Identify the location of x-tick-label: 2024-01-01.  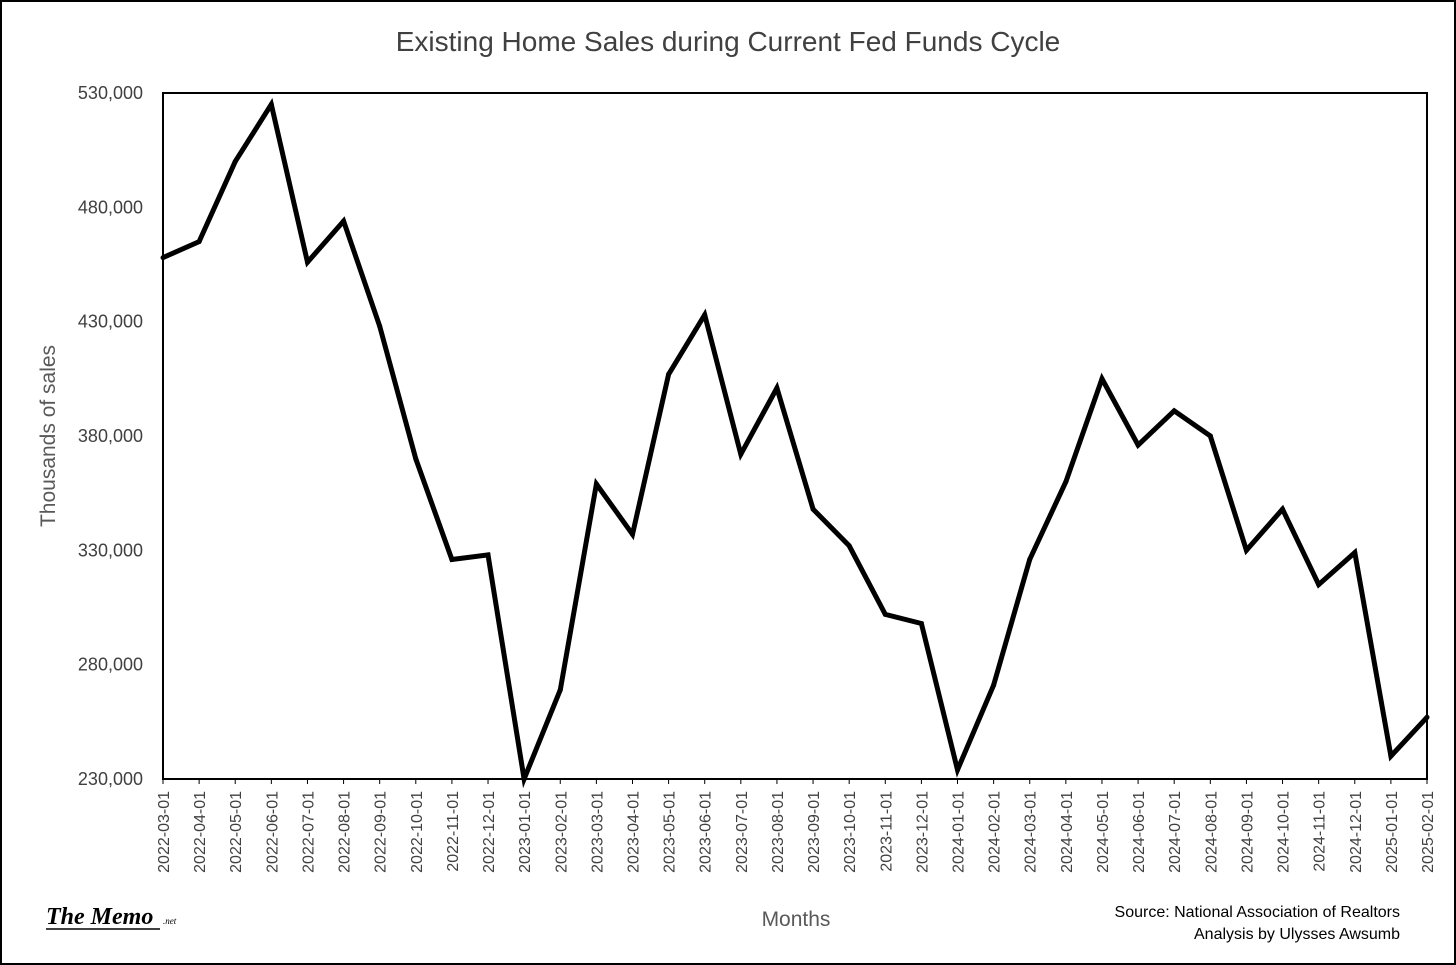
(959, 832).